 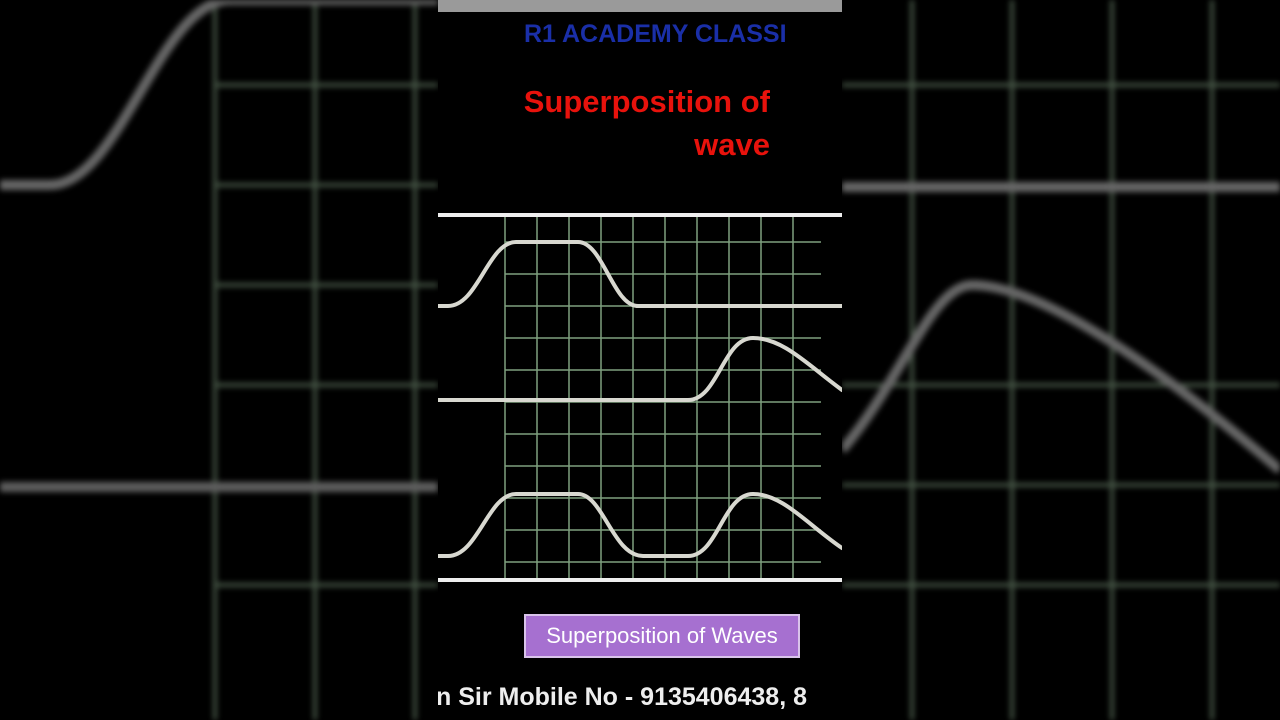 What do you see at coordinates (622, 697) in the screenshot?
I see `footer-ticker: n Sir Mobile No - 9135406438, 8` at bounding box center [622, 697].